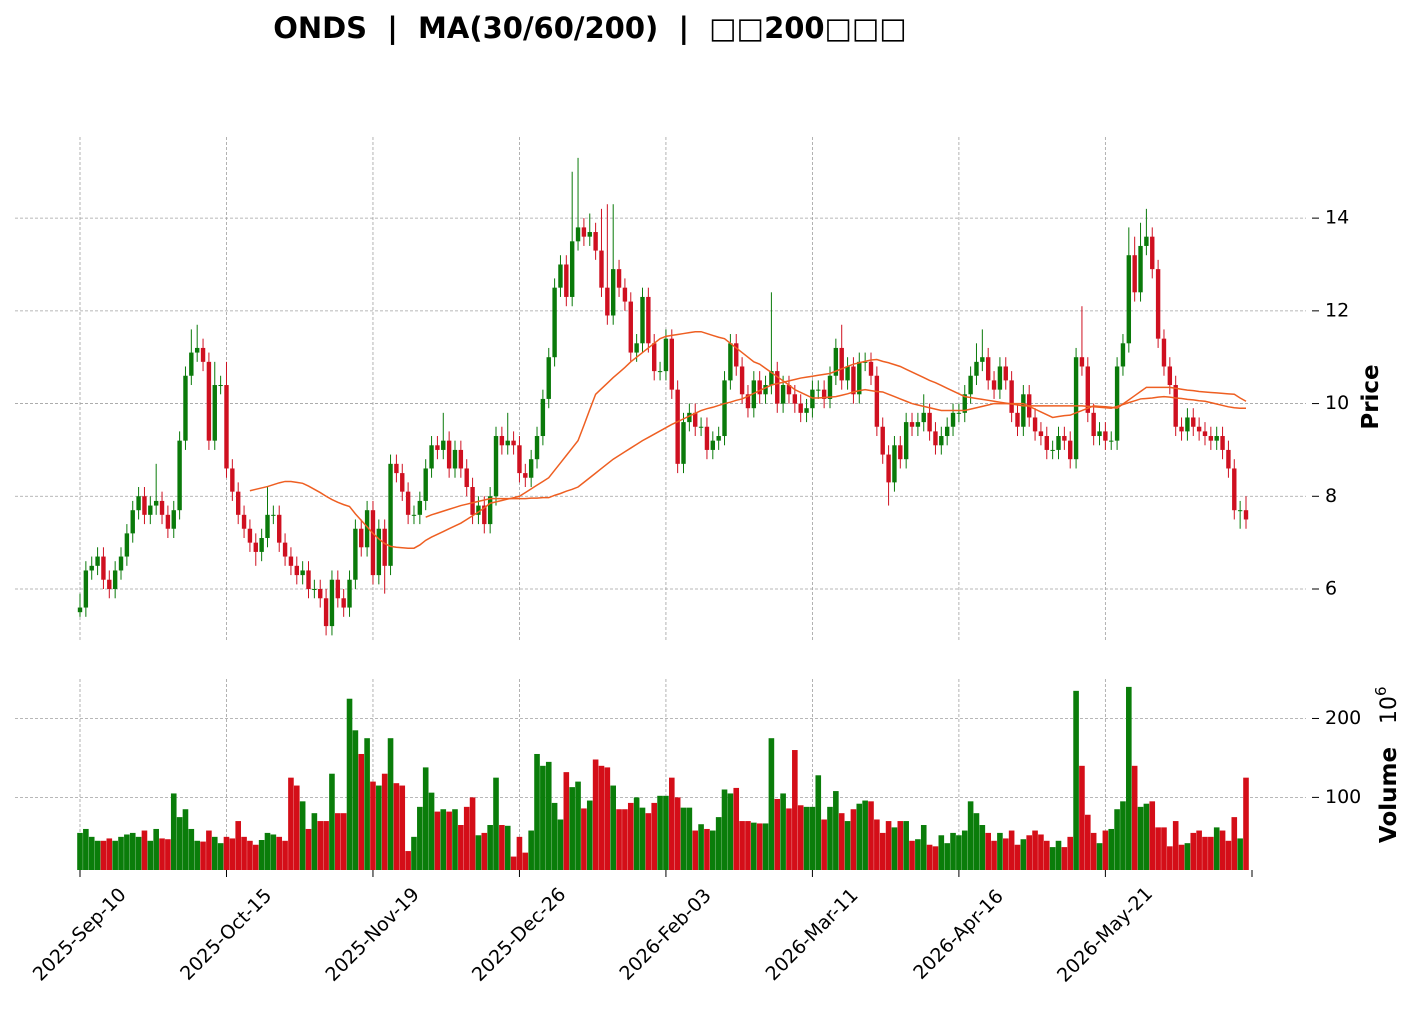 This screenshot has width=1417, height=1011. What do you see at coordinates (958, 934) in the screenshot?
I see `x-tick-label: 2026-Apr-16` at bounding box center [958, 934].